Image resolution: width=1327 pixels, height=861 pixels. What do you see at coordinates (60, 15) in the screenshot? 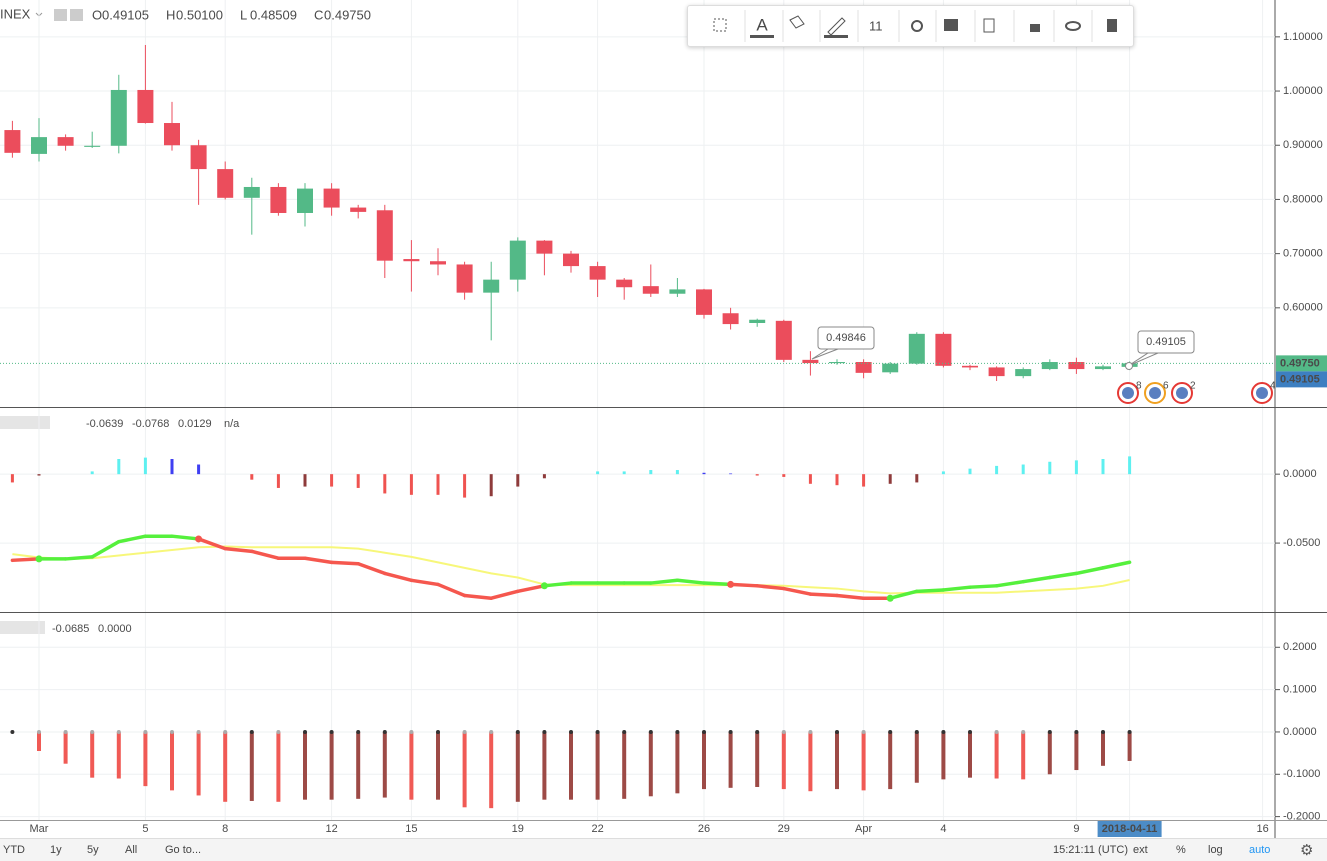
I see `hide-button` at bounding box center [60, 15].